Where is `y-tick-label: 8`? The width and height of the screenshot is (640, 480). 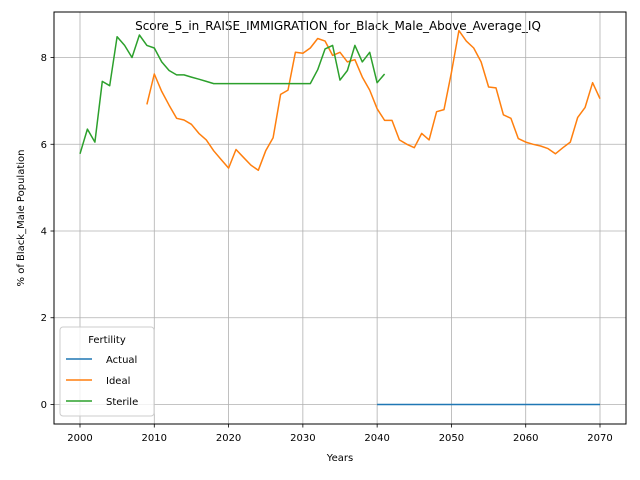
y-tick-label: 8 is located at coordinates (44, 58).